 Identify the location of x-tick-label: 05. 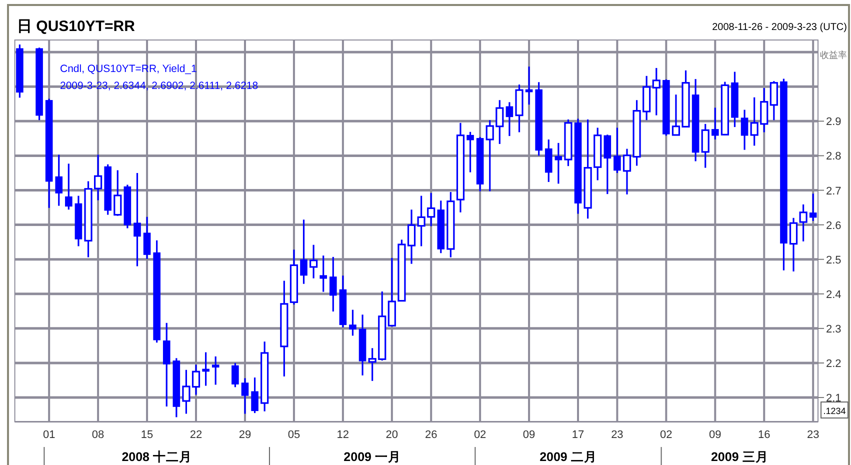
(294, 435).